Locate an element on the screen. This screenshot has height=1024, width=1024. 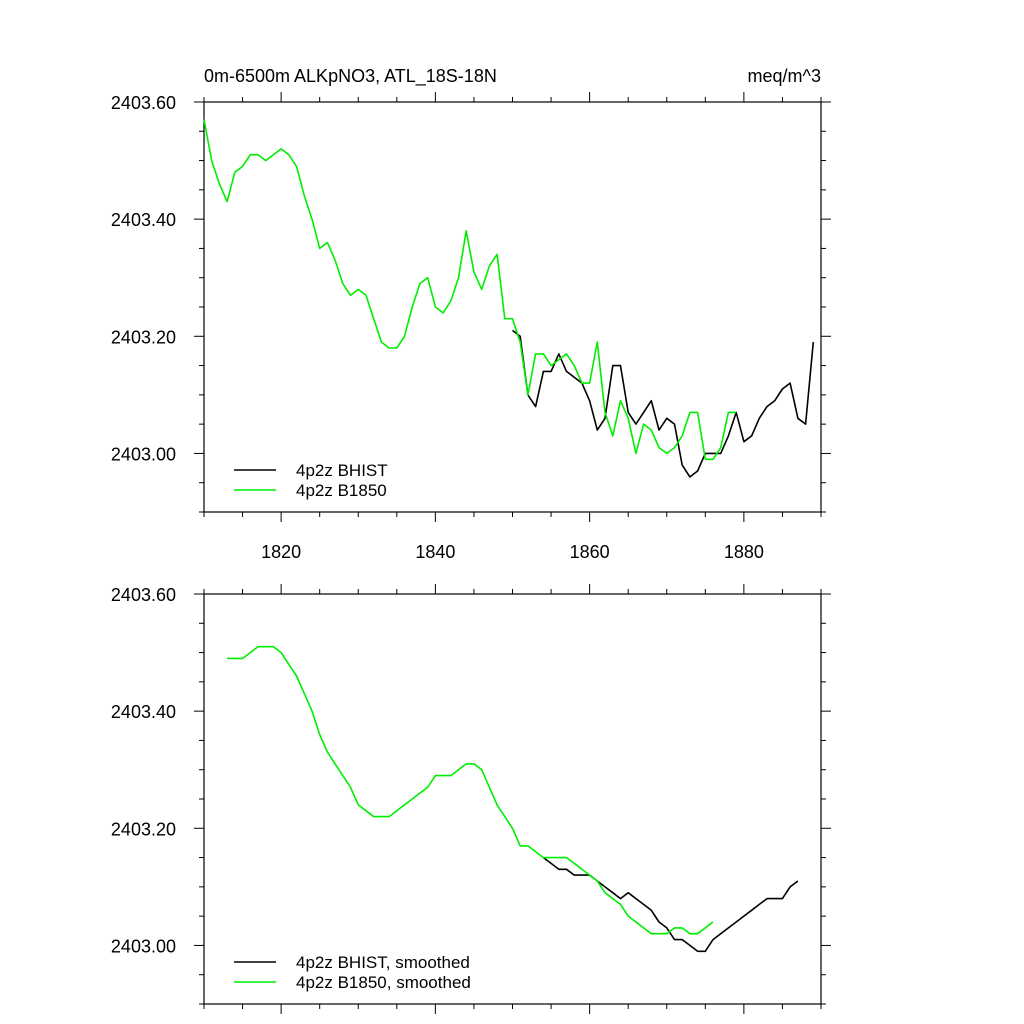
x-tick-label: 1840 is located at coordinates (435, 552).